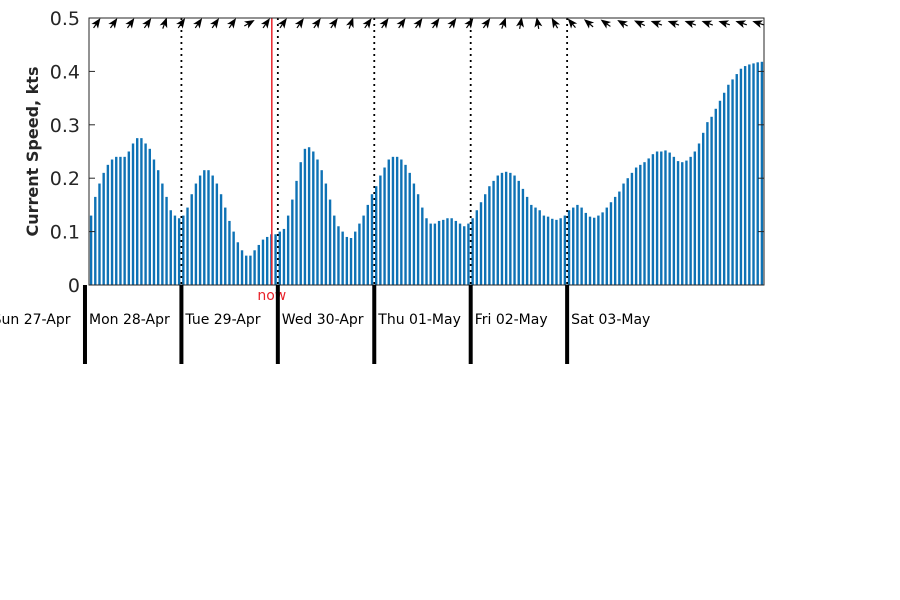 The width and height of the screenshot is (900, 600). Describe the element at coordinates (511, 320) in the screenshot. I see `day-label: Fri 02-May` at that location.